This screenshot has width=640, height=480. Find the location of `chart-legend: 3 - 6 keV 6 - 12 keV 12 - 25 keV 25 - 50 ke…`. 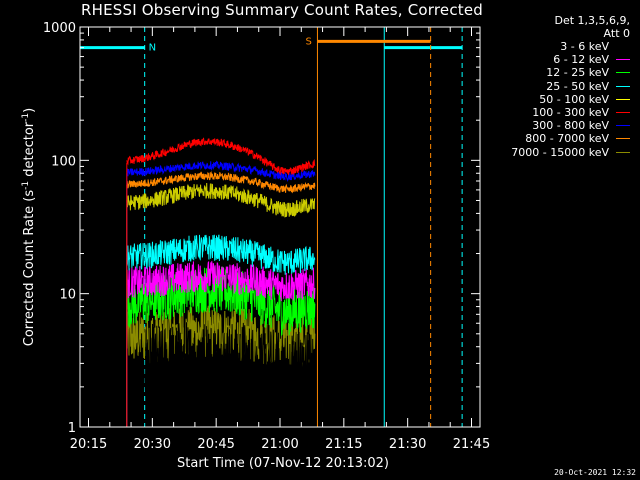

chart-legend: 3 - 6 keV 6 - 12 keV 12 - 25 keV 25 - 50 ke… is located at coordinates (570, 99).